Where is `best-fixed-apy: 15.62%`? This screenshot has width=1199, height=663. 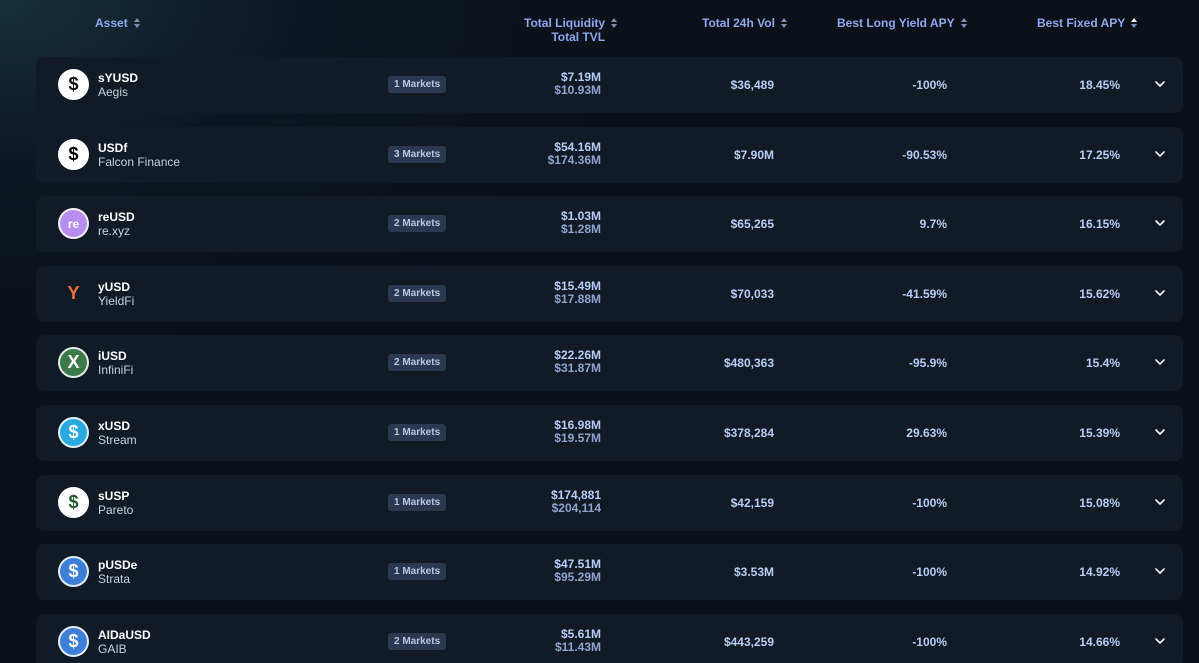 best-fixed-apy: 15.62% is located at coordinates (1099, 293).